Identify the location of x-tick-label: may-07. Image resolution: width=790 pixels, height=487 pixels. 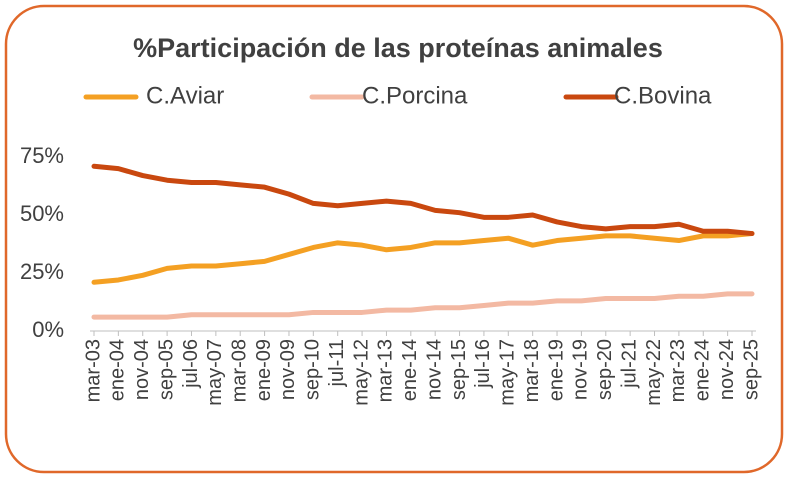
(215, 372).